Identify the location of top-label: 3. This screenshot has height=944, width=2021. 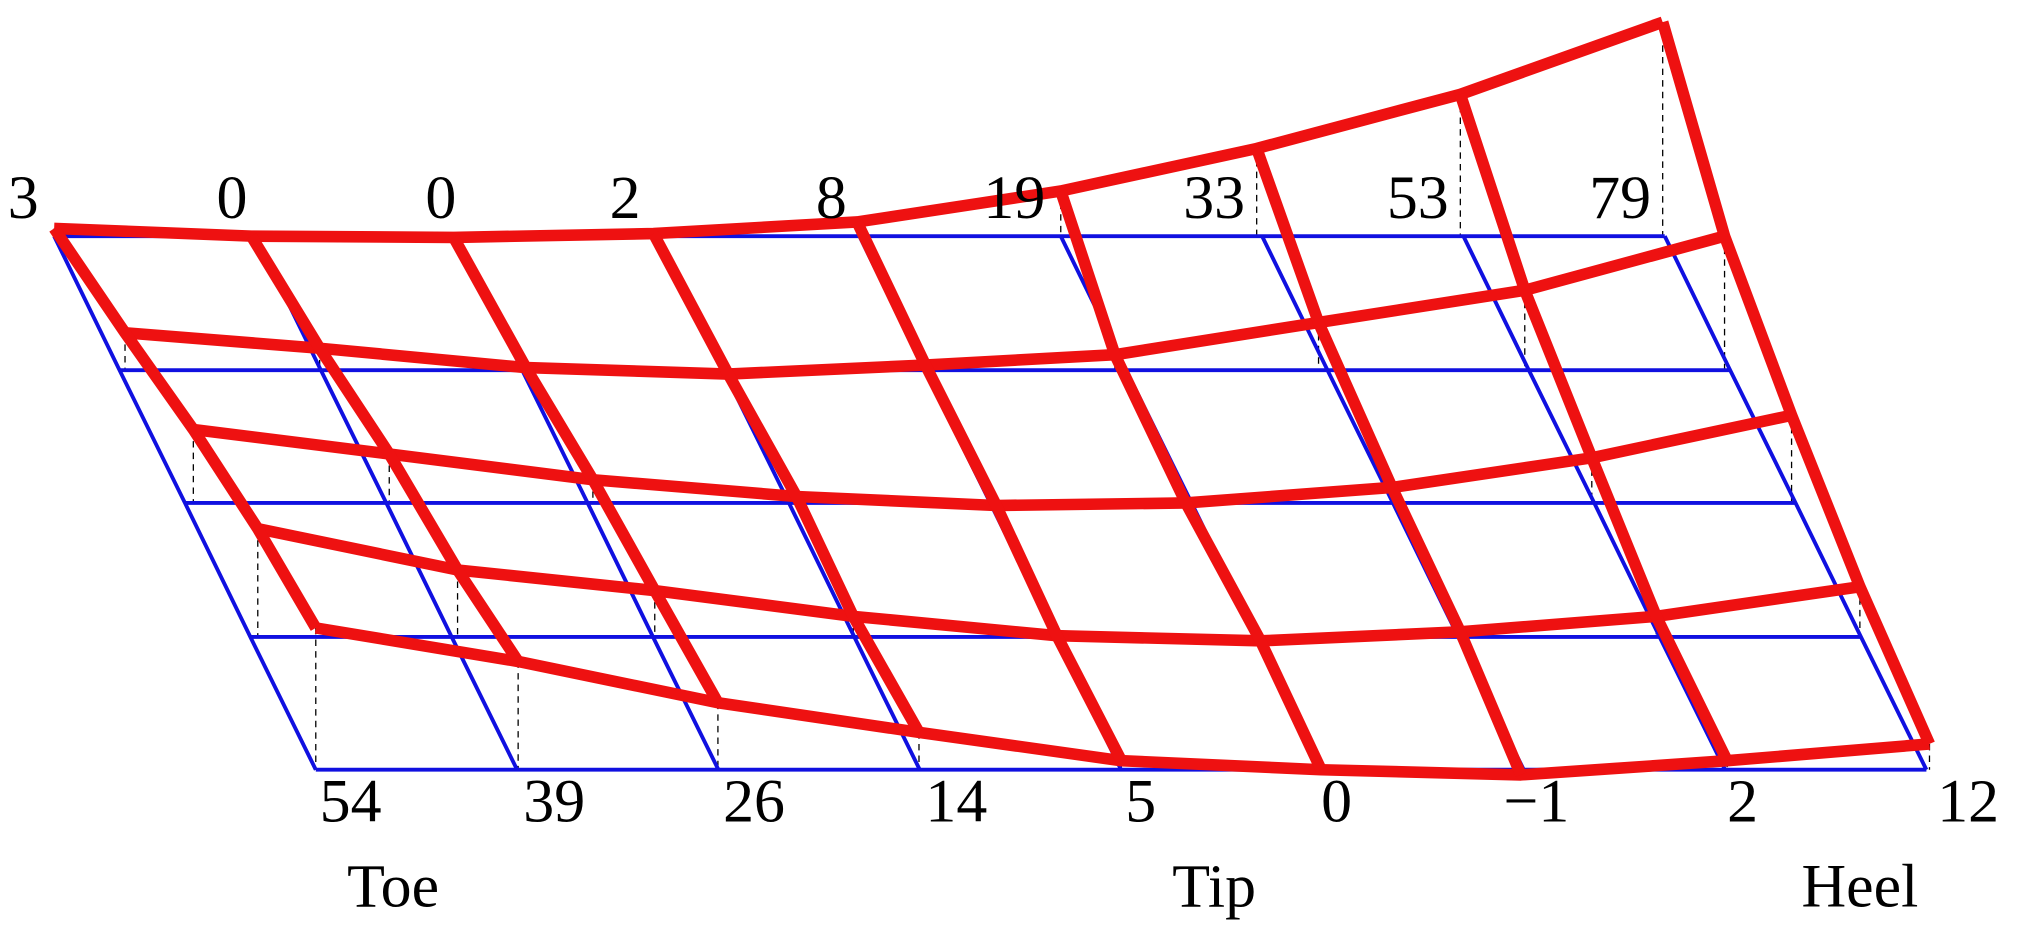
(23, 198).